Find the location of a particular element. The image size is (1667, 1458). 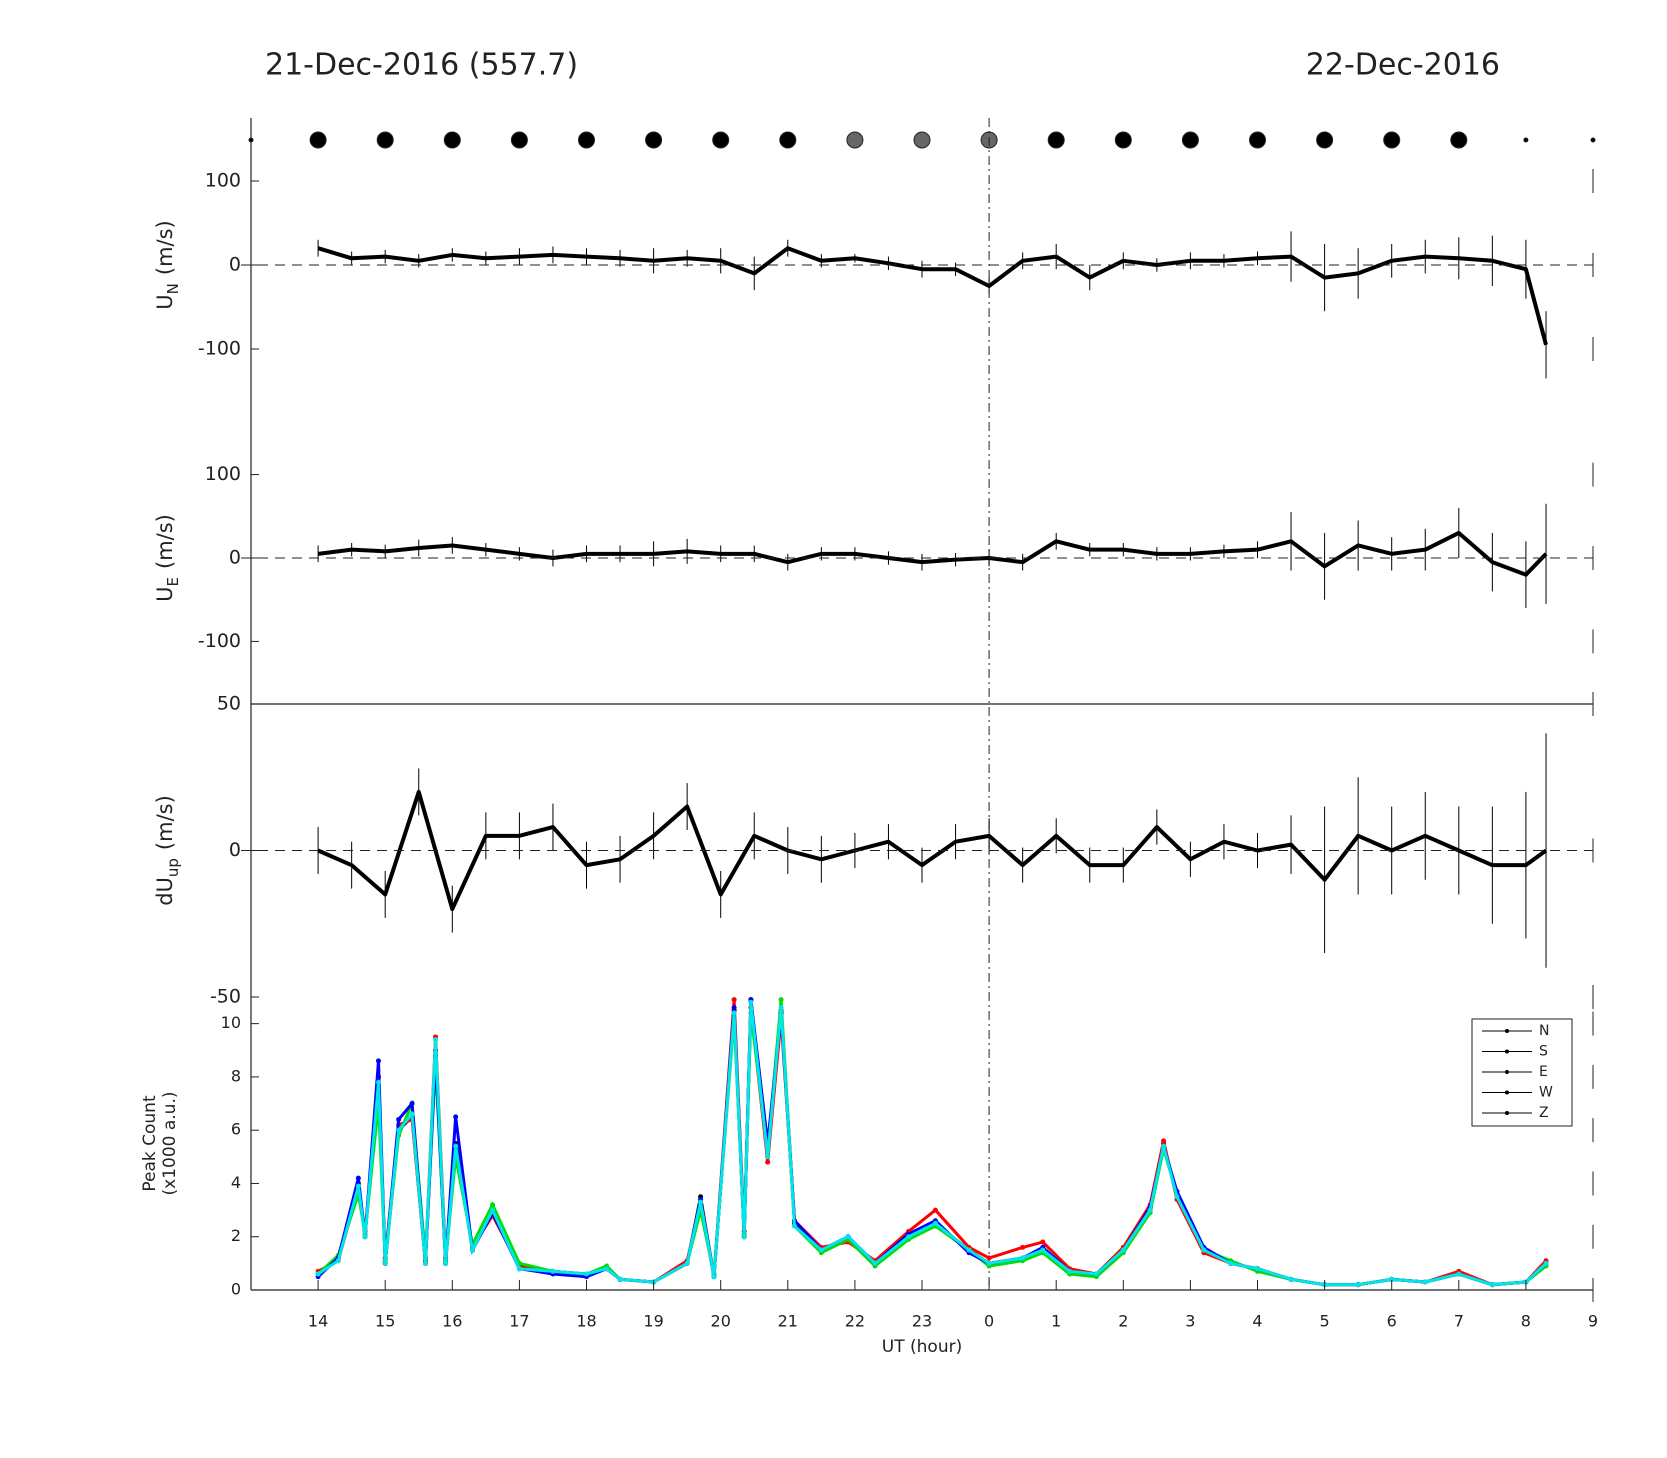

chart-title: 21-Dec-2016 (557.7) is located at coordinates (421, 65).